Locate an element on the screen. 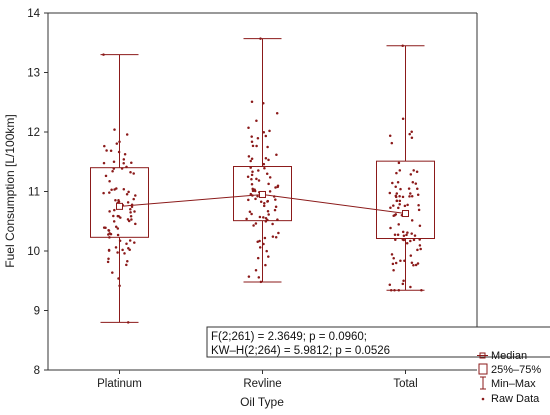  y-tick-label: 12 is located at coordinates (33, 133).